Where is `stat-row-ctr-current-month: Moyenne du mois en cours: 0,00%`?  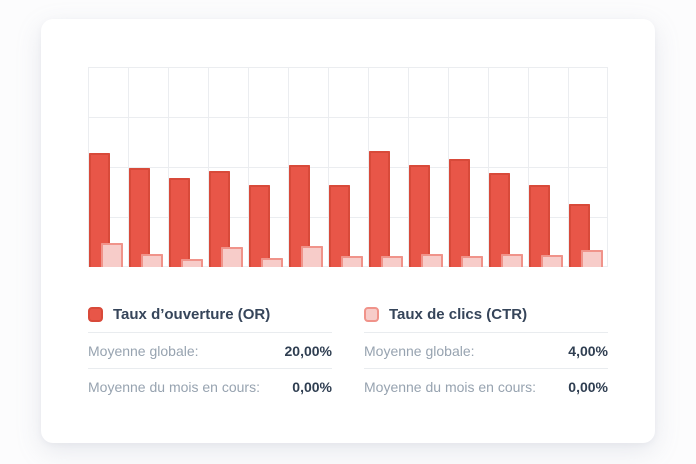
stat-row-ctr-current-month: Moyenne du mois en cours: 0,00% is located at coordinates (486, 386).